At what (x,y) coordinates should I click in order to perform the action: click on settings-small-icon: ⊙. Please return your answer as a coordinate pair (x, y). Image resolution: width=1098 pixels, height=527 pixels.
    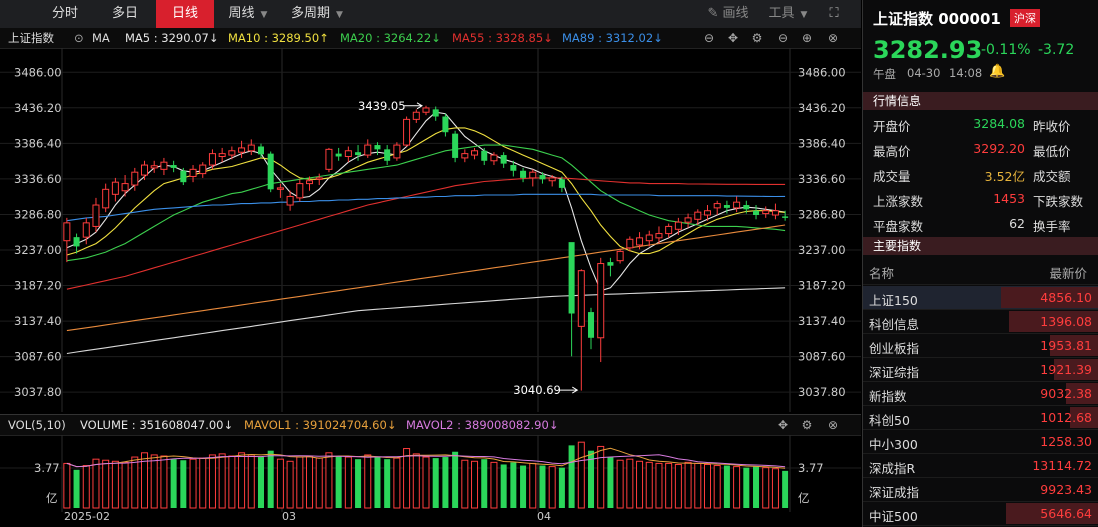
    Looking at the image, I should click on (79, 38).